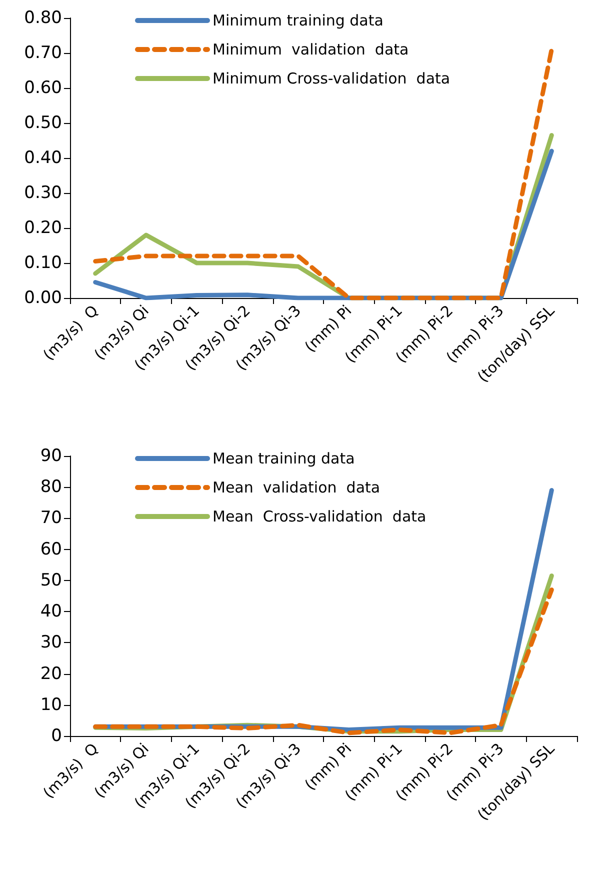 The image size is (597, 876). What do you see at coordinates (43, 263) in the screenshot?
I see `y-tick-label: 0.10` at bounding box center [43, 263].